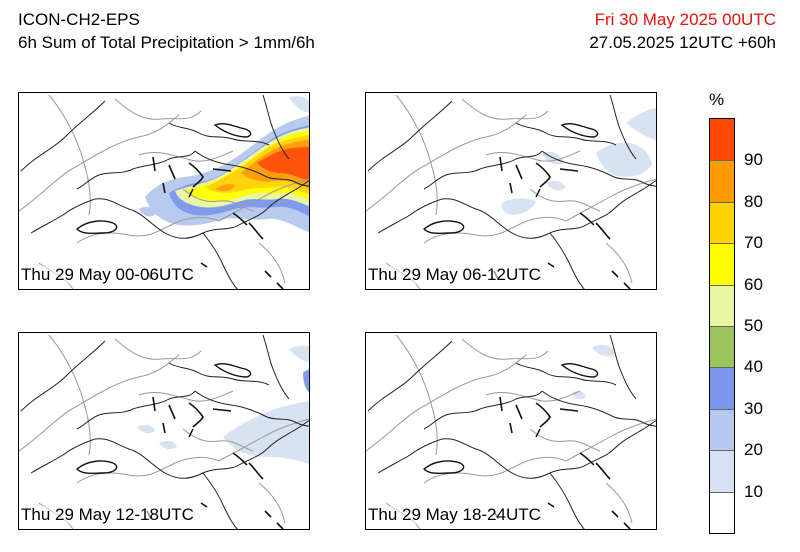  I want to click on colorbar-unit: %, so click(717, 99).